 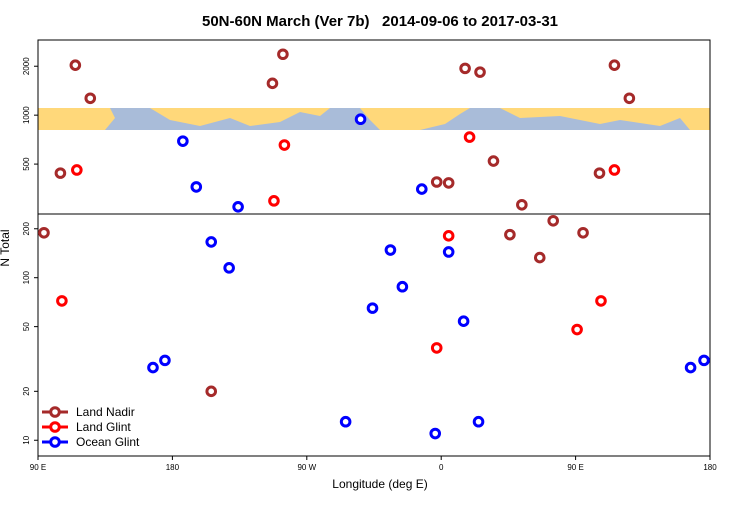 I want to click on y-axis-label: N Total, so click(x=6, y=247).